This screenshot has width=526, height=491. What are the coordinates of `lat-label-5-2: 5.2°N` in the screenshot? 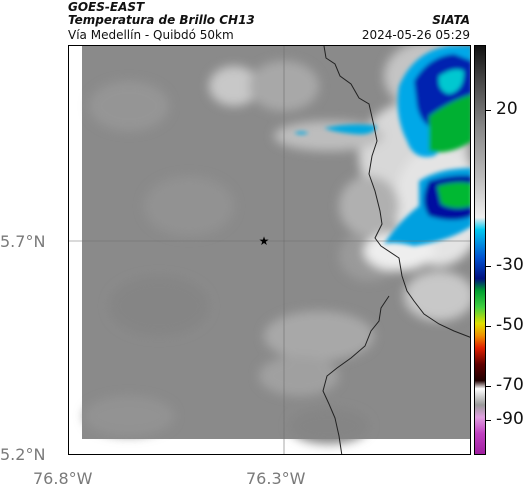 It's located at (23, 454).